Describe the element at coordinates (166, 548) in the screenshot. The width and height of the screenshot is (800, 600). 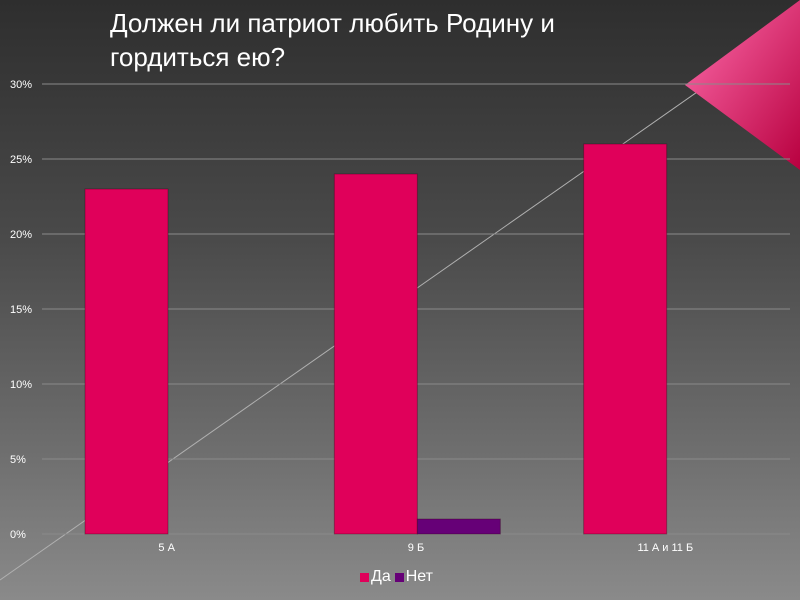
I see `x-tick-label: 5 А` at that location.